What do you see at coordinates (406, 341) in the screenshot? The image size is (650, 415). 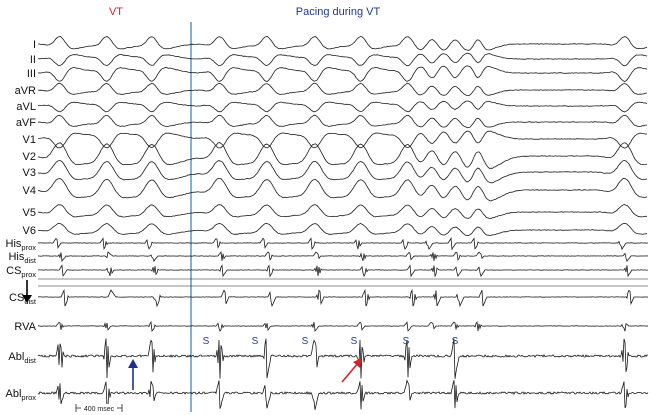 I see `stim-marker-5: S` at bounding box center [406, 341].